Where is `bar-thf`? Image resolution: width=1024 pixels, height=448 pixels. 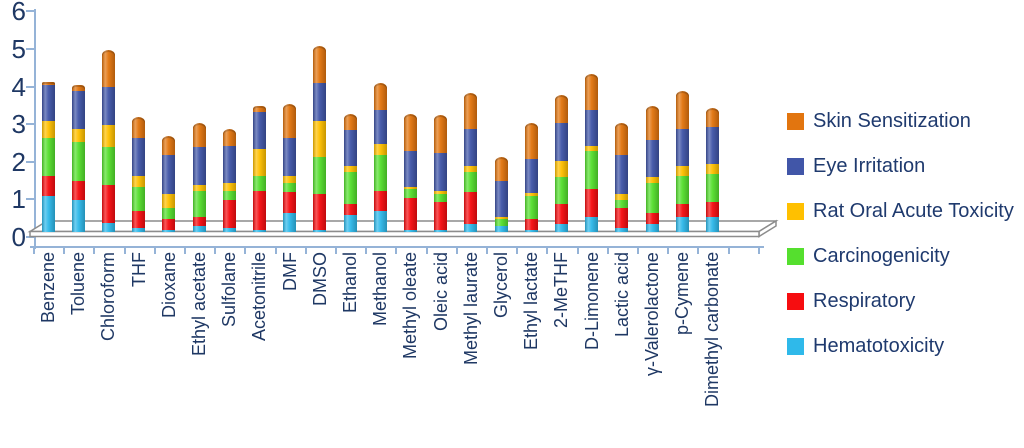
bar-thf is located at coordinates (139, 174).